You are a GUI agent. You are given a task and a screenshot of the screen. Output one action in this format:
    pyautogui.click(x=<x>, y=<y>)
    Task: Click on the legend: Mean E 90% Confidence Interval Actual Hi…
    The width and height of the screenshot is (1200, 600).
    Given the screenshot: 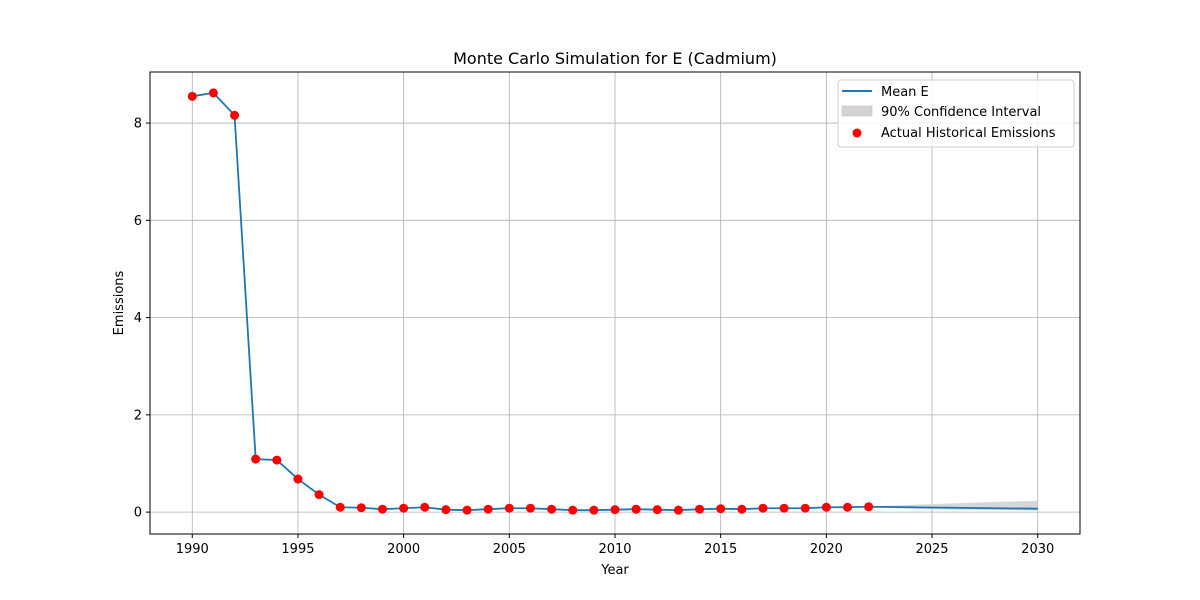 What is the action you would take?
    pyautogui.click(x=956, y=113)
    